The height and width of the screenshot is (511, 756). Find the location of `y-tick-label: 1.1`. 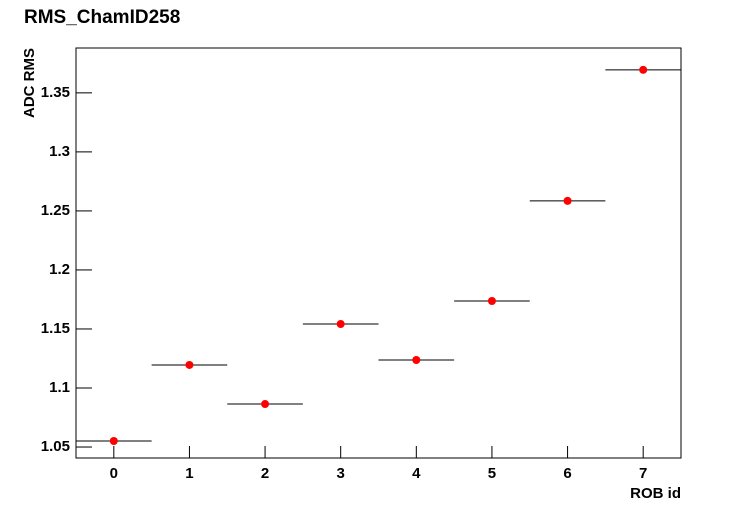

y-tick-label: 1.1 is located at coordinates (59, 387).